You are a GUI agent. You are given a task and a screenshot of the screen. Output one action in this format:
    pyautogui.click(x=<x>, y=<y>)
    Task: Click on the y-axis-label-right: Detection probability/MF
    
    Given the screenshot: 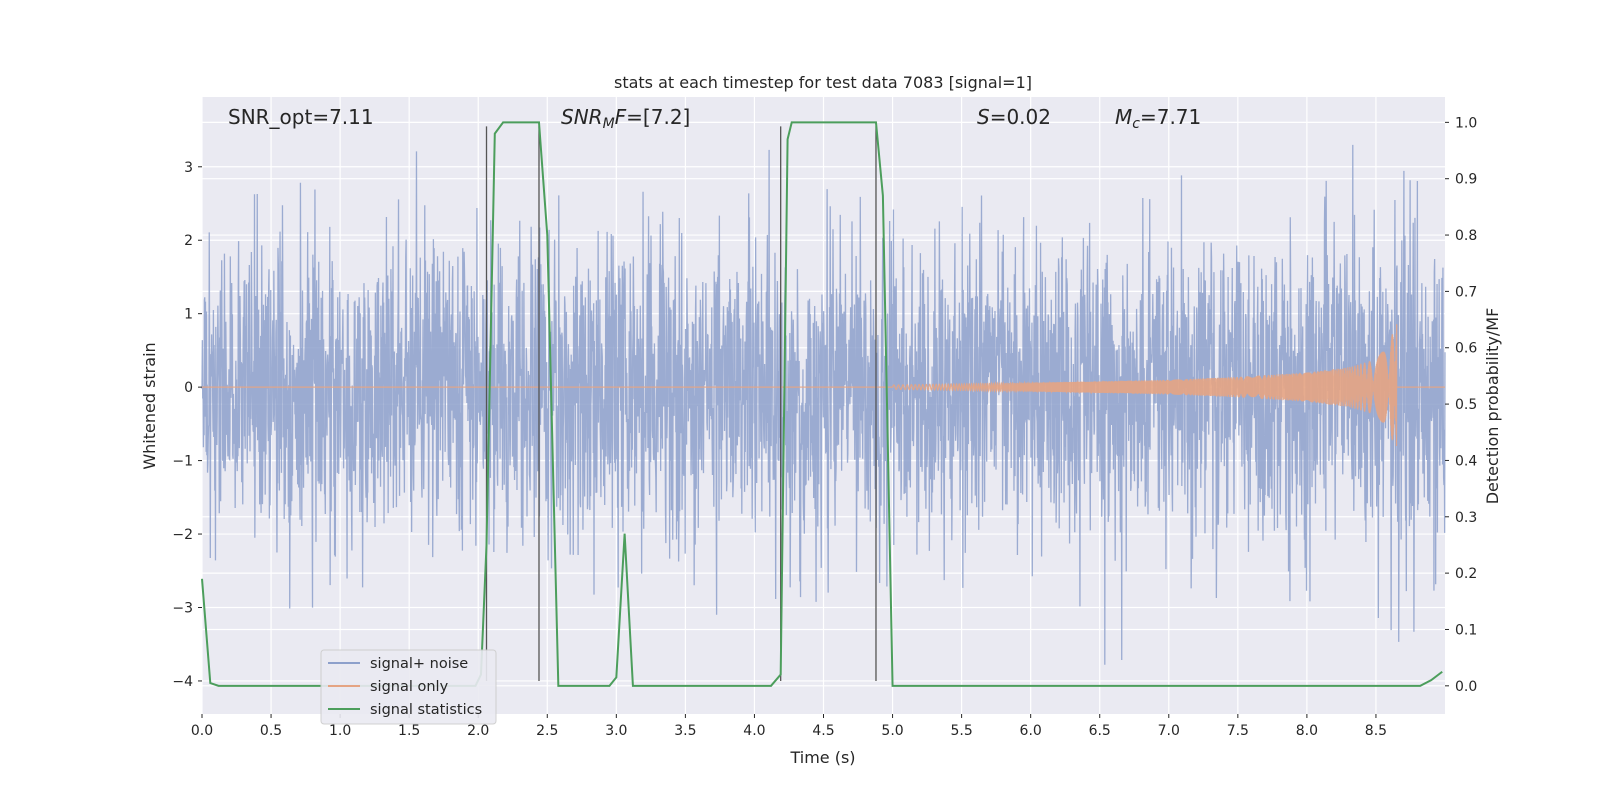 What is the action you would take?
    pyautogui.click(x=1492, y=406)
    